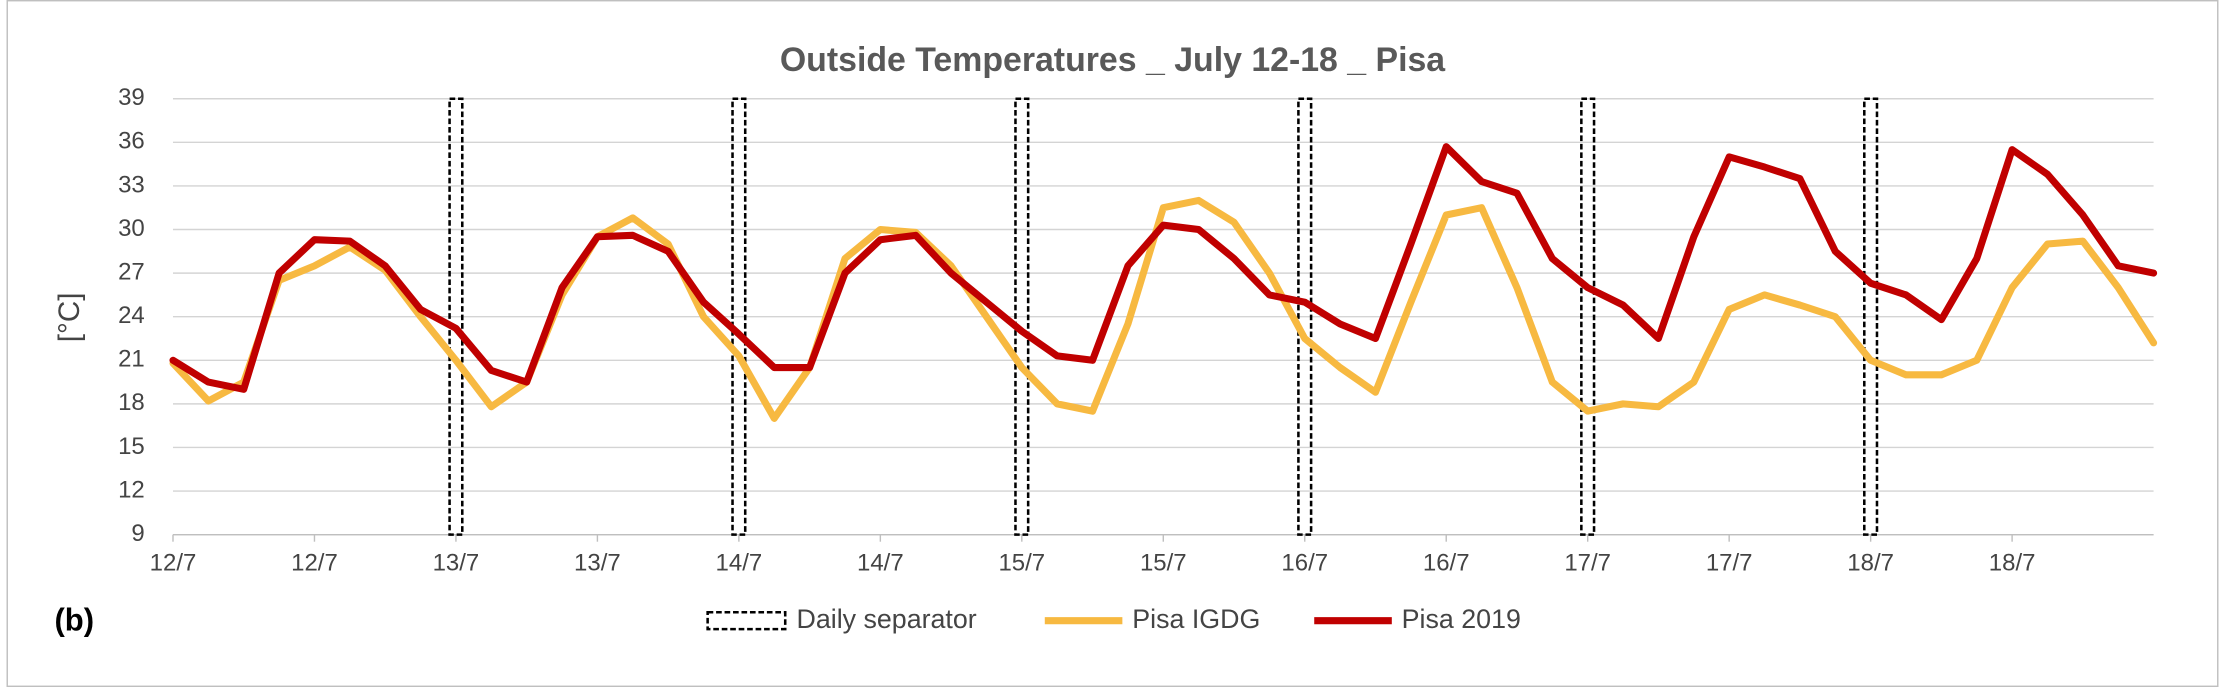 The height and width of the screenshot is (687, 2225). I want to click on legend-label: Pisa IGDG, so click(1196, 619).